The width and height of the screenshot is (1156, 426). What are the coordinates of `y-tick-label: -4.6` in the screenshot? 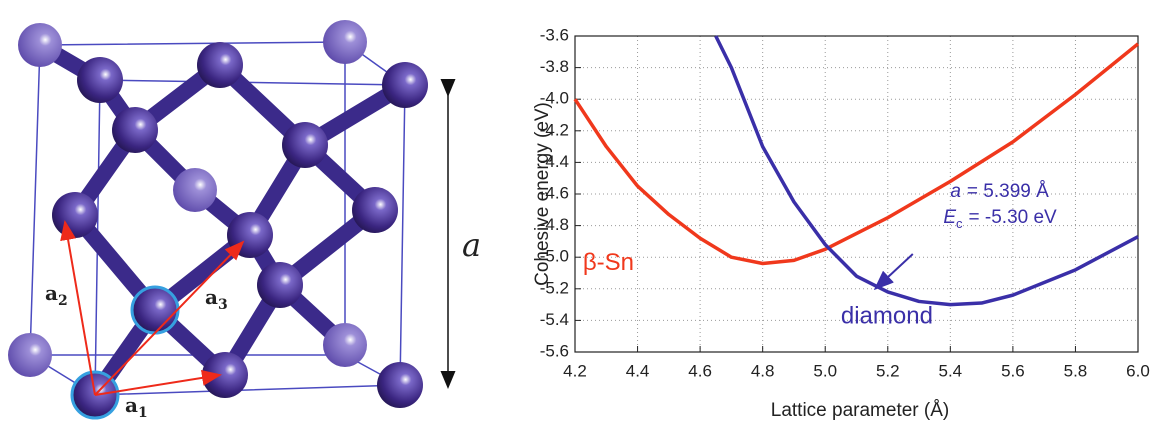 It's located at (554, 192).